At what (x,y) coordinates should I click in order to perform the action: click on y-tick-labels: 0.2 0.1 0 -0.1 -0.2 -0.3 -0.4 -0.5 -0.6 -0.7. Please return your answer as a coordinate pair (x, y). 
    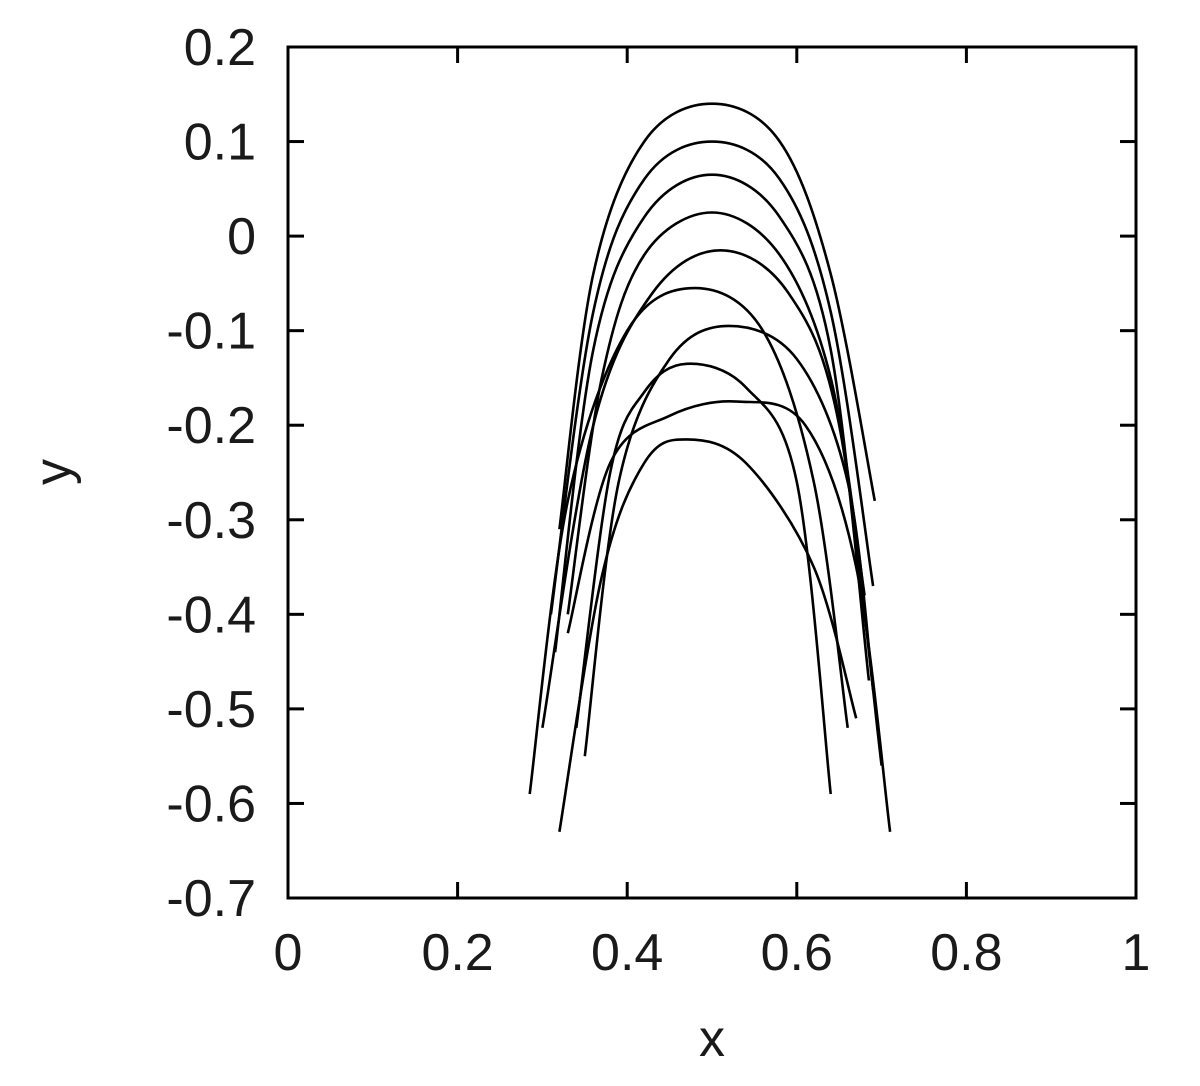
    Looking at the image, I should click on (211, 473).